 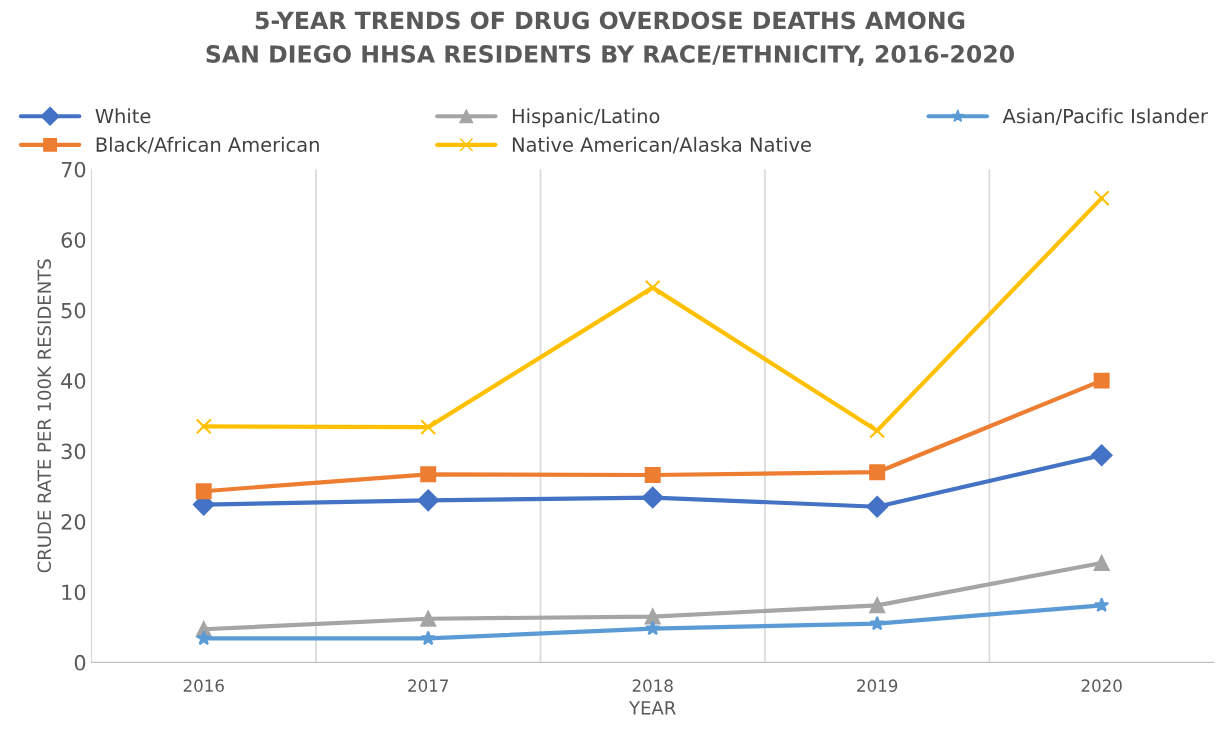 What do you see at coordinates (73, 240) in the screenshot?
I see `y-tick-label: 60` at bounding box center [73, 240].